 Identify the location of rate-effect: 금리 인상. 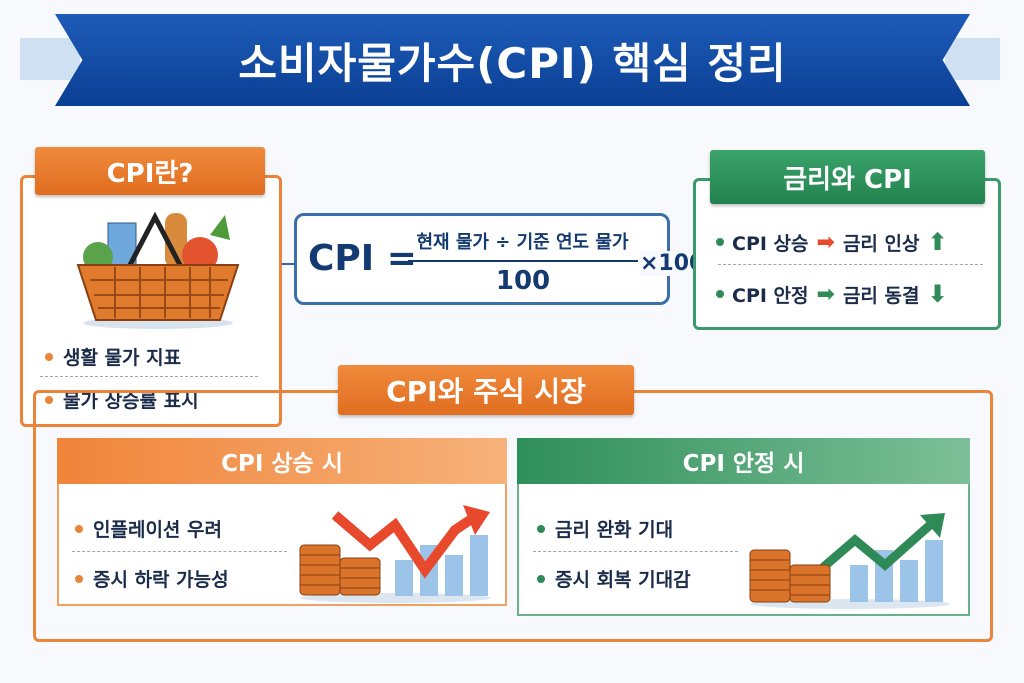
(881, 243).